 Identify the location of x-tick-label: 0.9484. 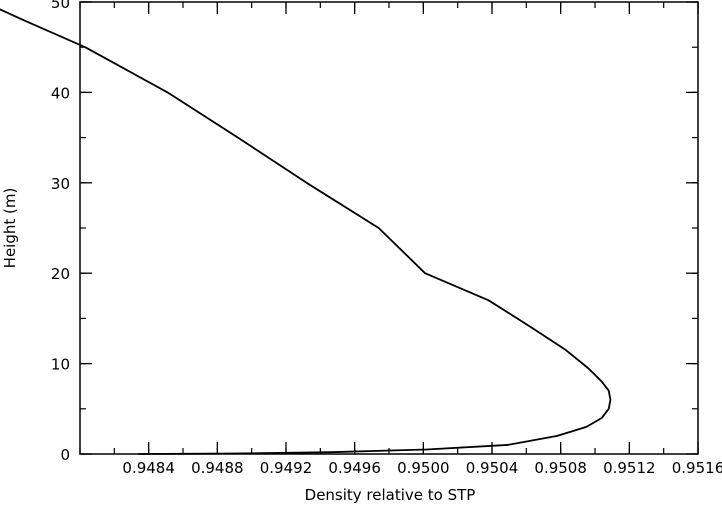
(148, 468).